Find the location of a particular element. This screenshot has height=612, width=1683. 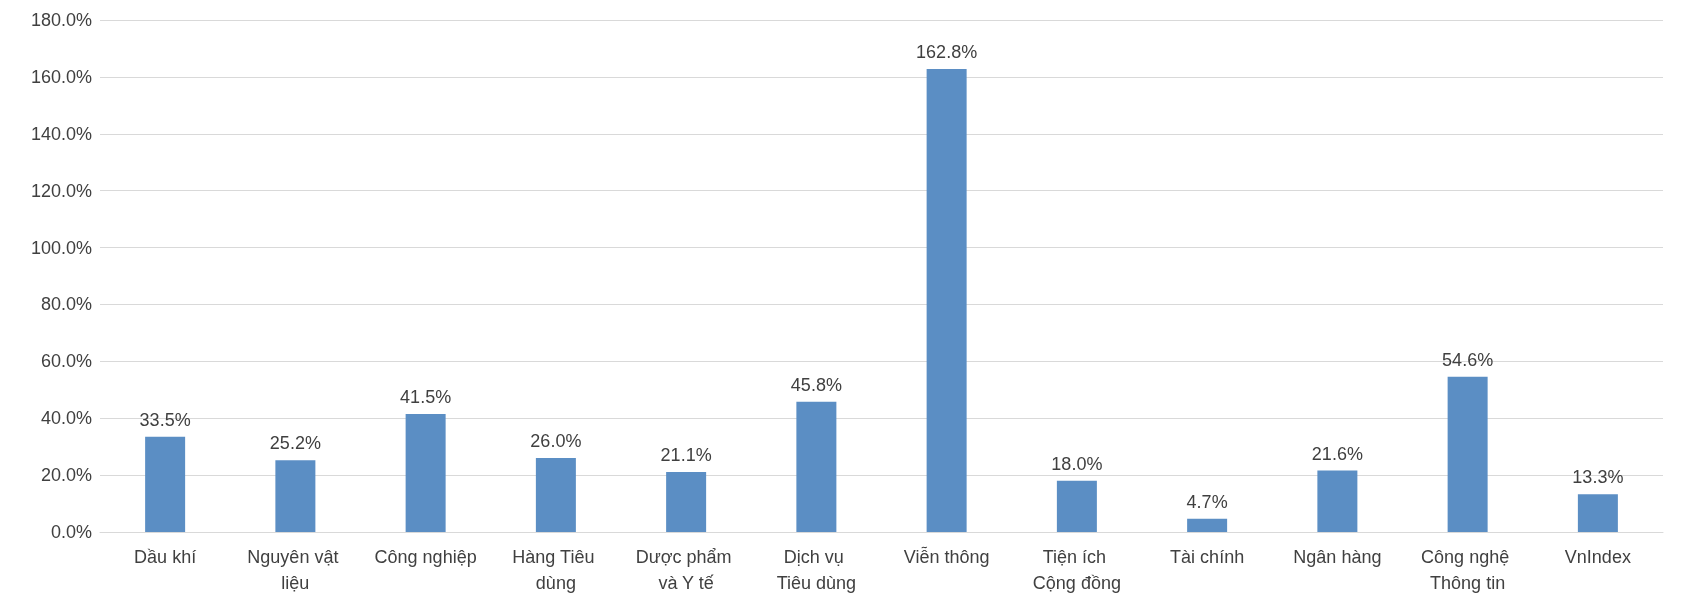

y-tick-label: 20.0% is located at coordinates (66, 475).